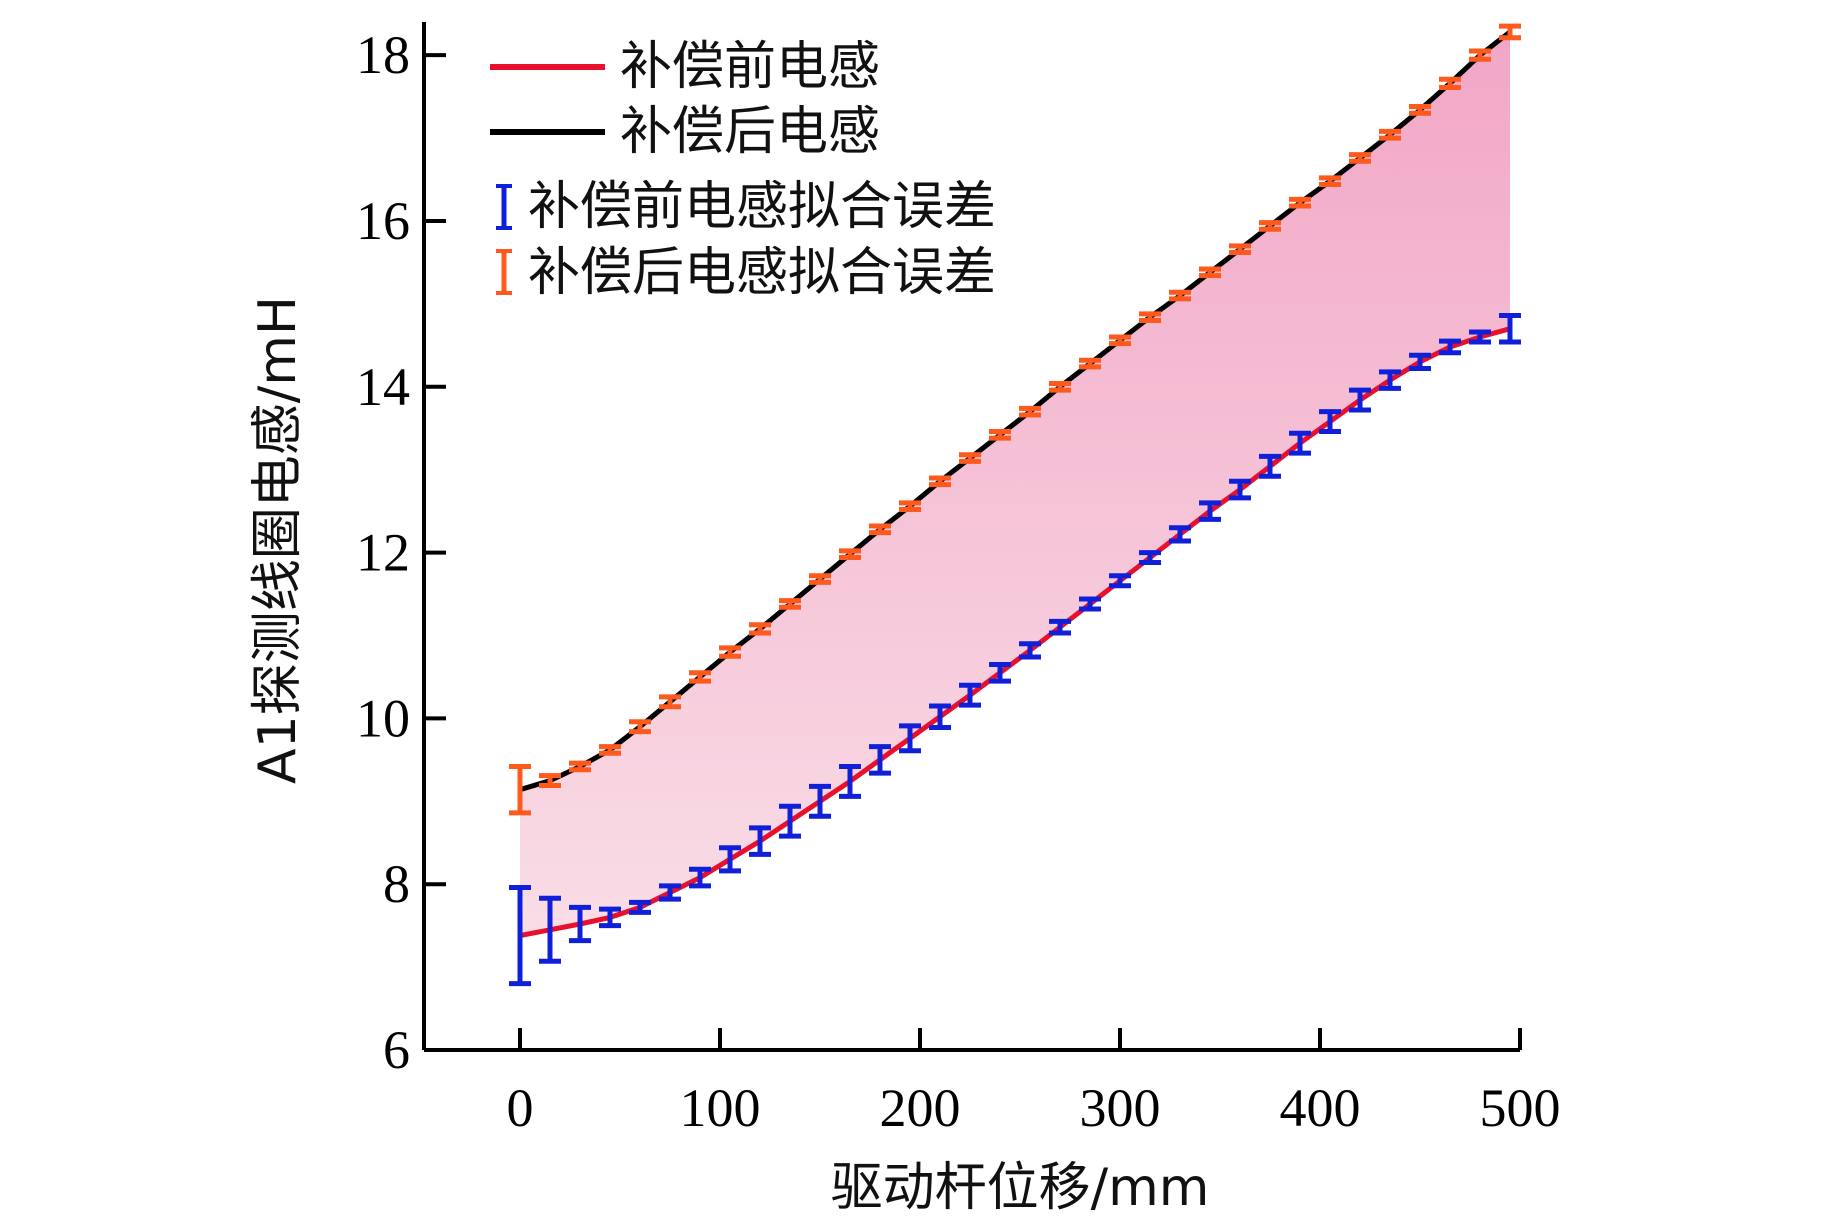  Describe the element at coordinates (504, 272) in the screenshot. I see `legend-swatch-after-error` at that location.